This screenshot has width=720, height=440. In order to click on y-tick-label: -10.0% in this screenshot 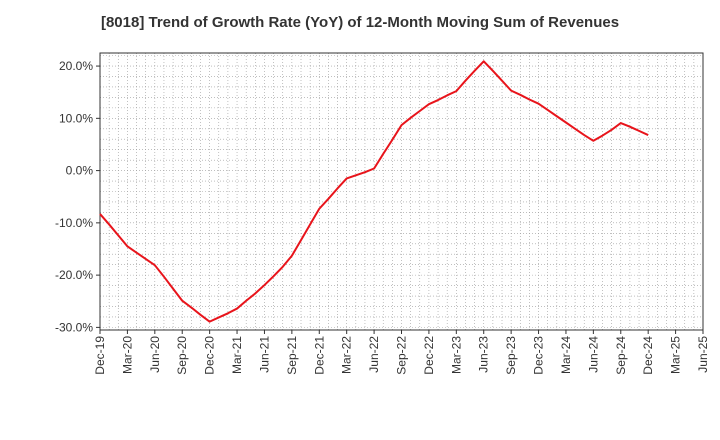, I will do `click(74, 223)`.